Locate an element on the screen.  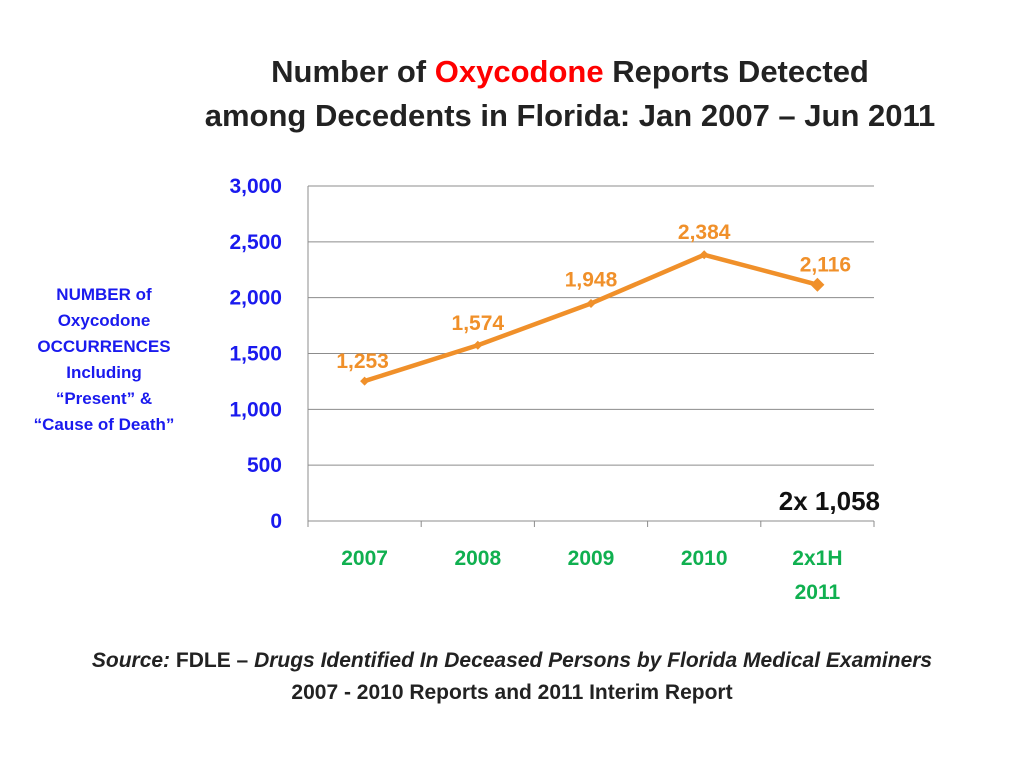
data-labels: 1,253 1,574 1,948 2,384 2,116 is located at coordinates (593, 297).